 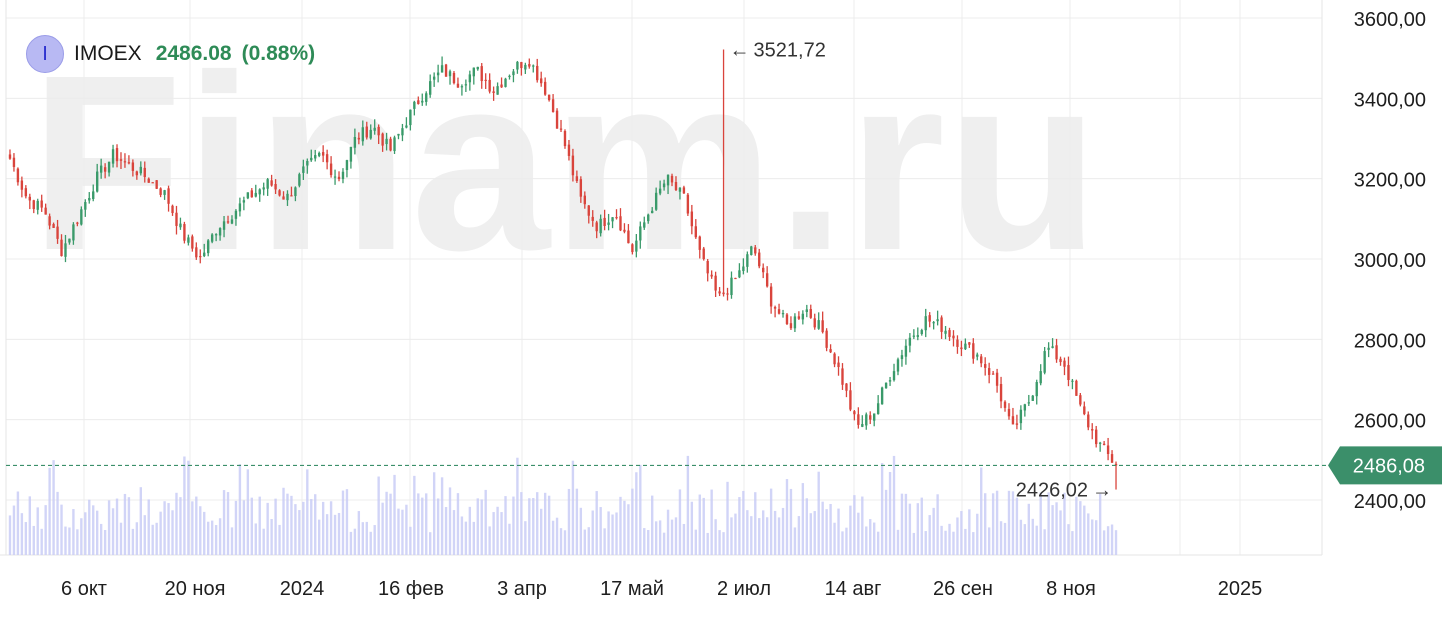 What do you see at coordinates (278, 53) in the screenshot?
I see `change-percent: (0.88%)` at bounding box center [278, 53].